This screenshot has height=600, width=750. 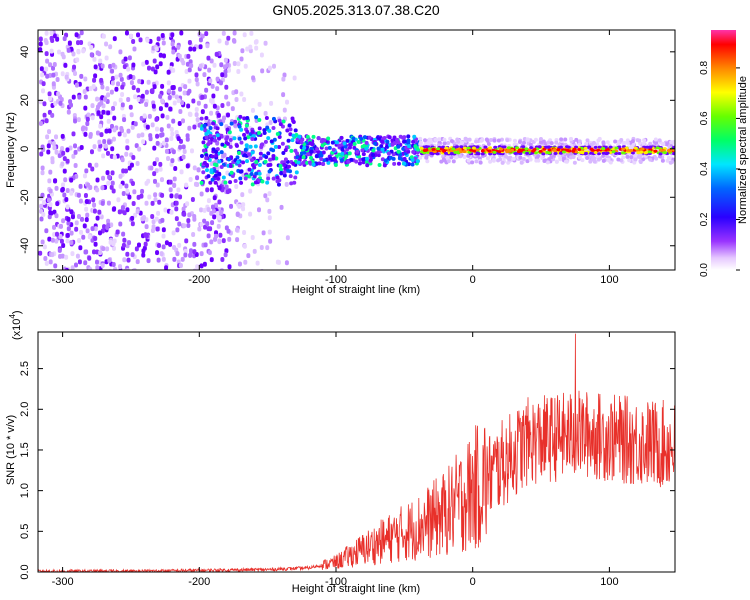 What do you see at coordinates (719, 169) in the screenshot?
I see `colorbar-ticks: 0.0 0.2 0.4 0.6 0.8` at bounding box center [719, 169].